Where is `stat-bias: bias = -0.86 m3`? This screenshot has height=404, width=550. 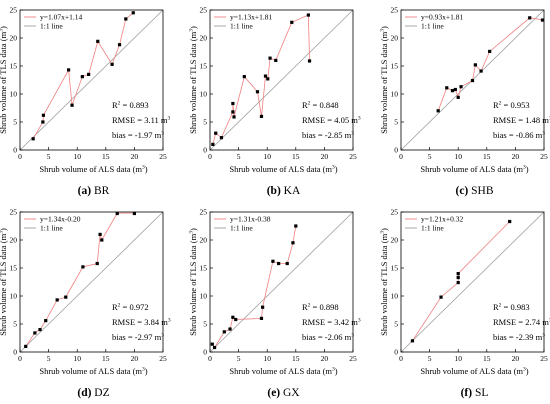
stat-bias: bias = -0.86 m3 is located at coordinates (519, 135).